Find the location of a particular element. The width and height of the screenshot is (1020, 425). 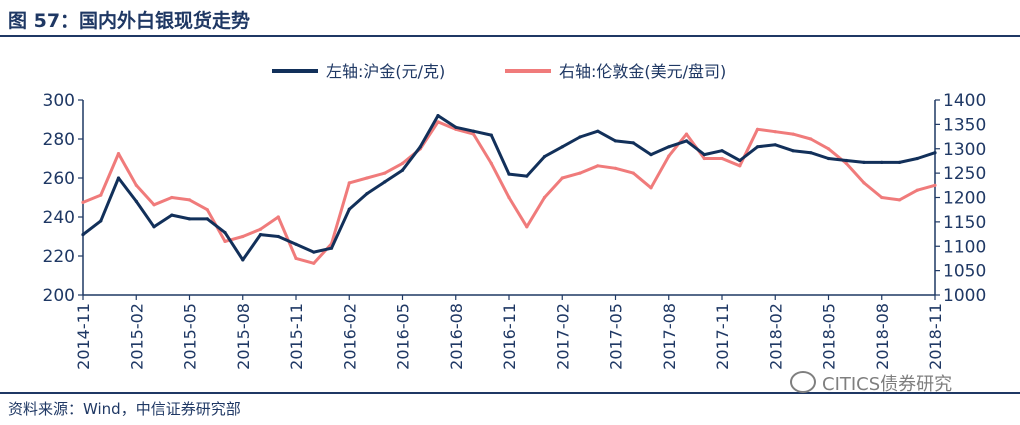

x-tick-label: 2016-02 is located at coordinates (349, 336).